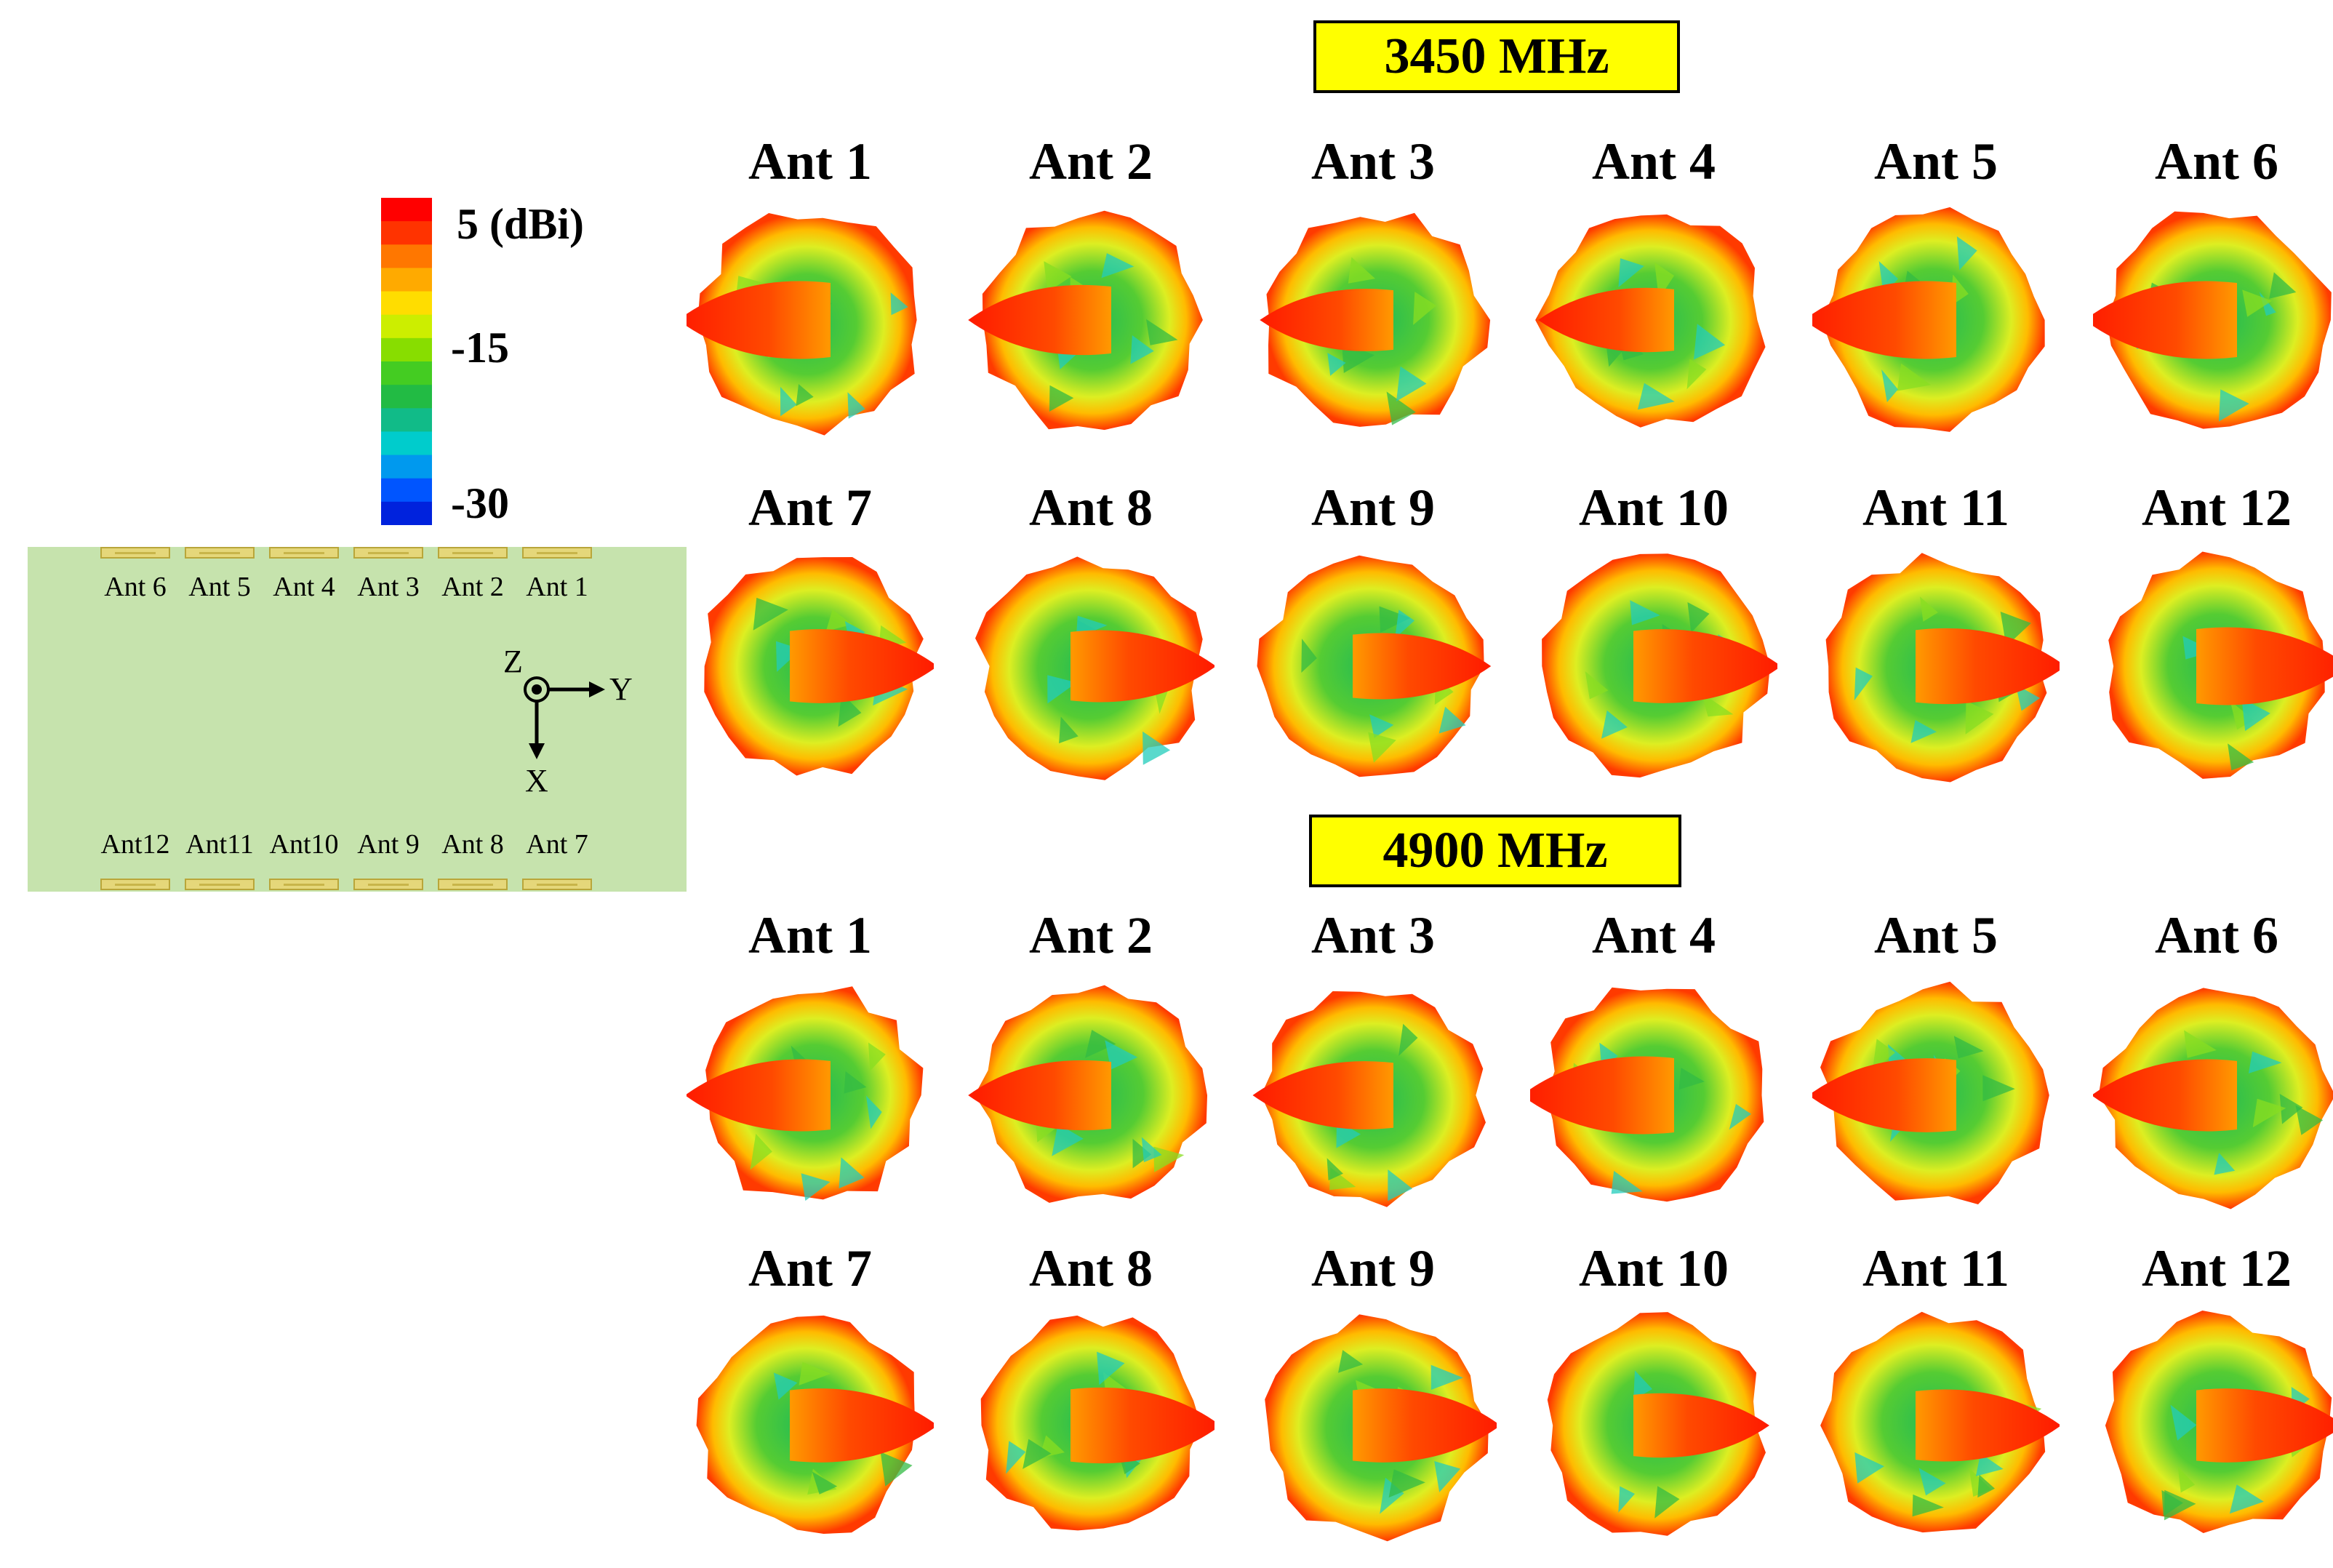 The height and width of the screenshot is (1568, 2333). What do you see at coordinates (1653, 935) in the screenshot?
I see `ant-title: Ant 4` at bounding box center [1653, 935].